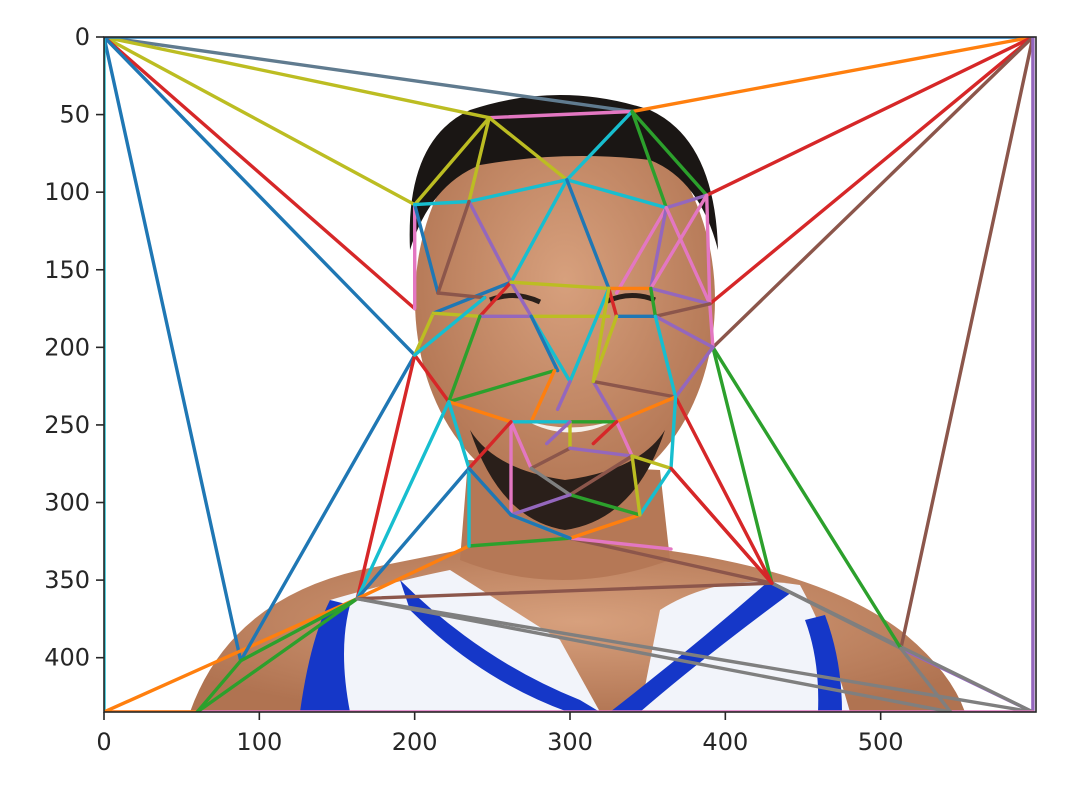 This screenshot has height=786, width=1072. I want to click on y-tick-label: 350, so click(67, 580).